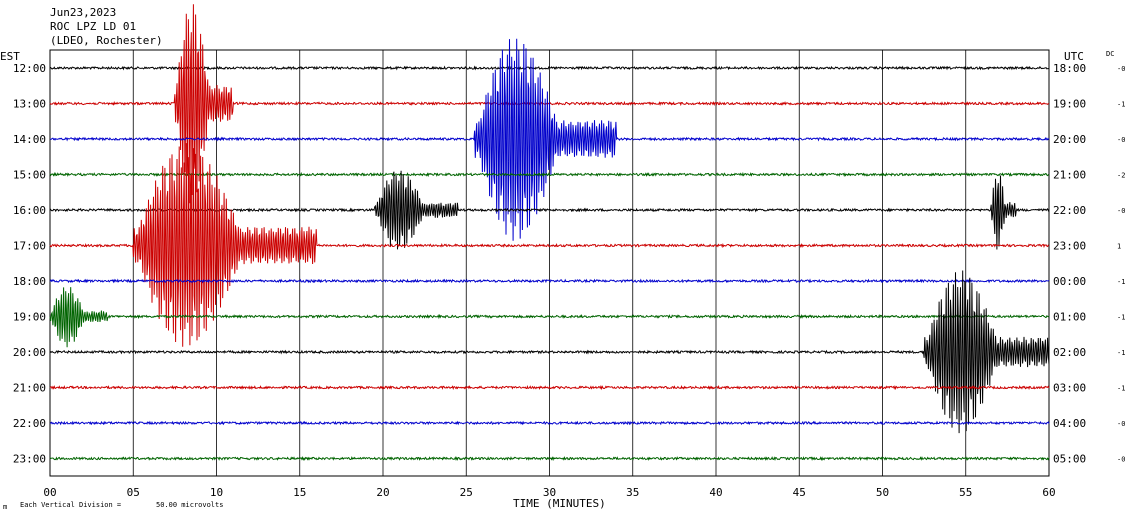 Image resolution: width=1130 pixels, height=519 pixels. What do you see at coordinates (106, 40) in the screenshot?
I see `network-name: (LDEO, Rochester)` at bounding box center [106, 40].